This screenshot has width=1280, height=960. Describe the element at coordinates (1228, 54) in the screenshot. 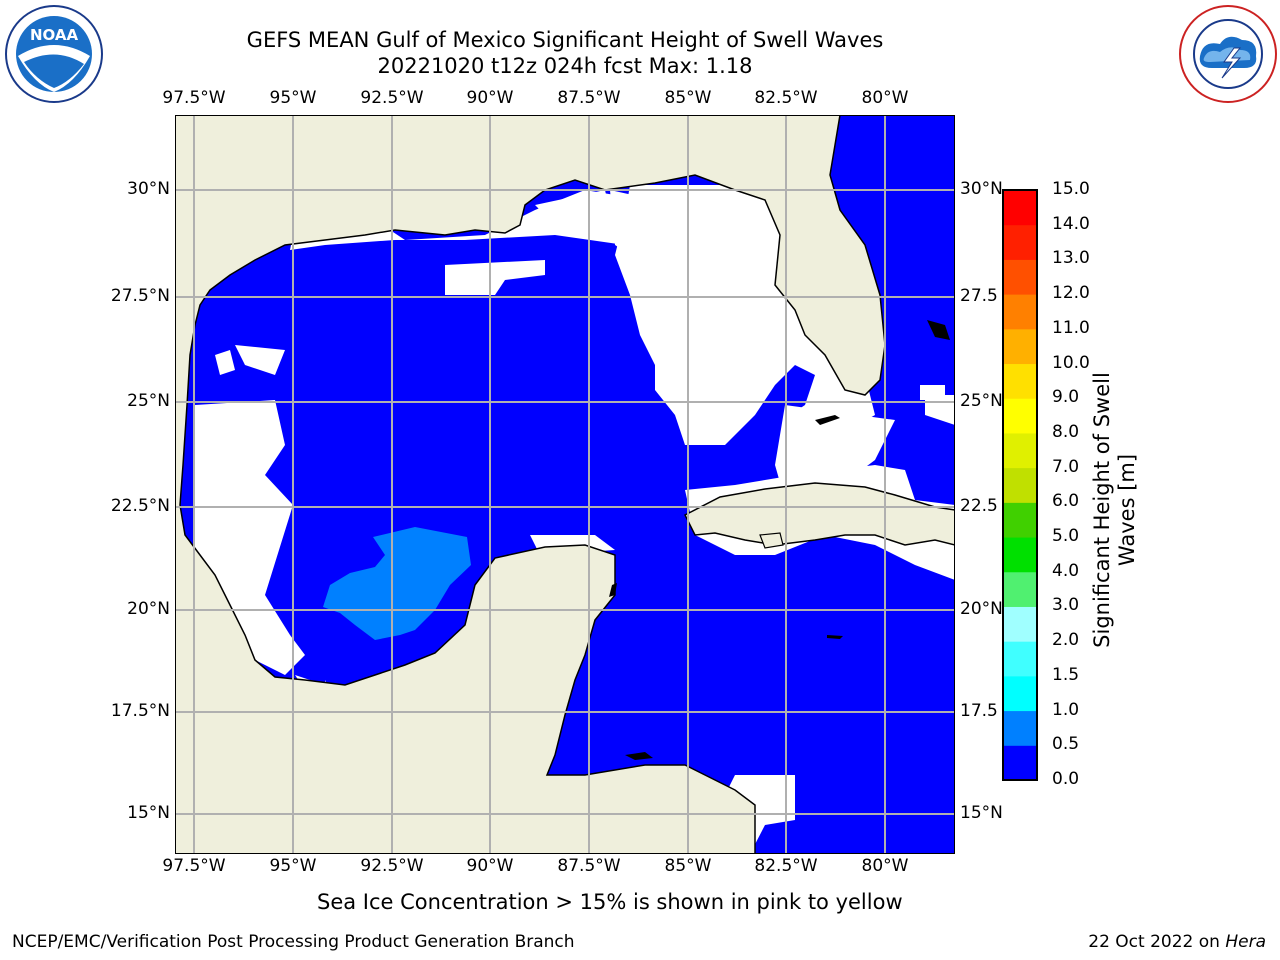

I see `nws-logo` at that location.